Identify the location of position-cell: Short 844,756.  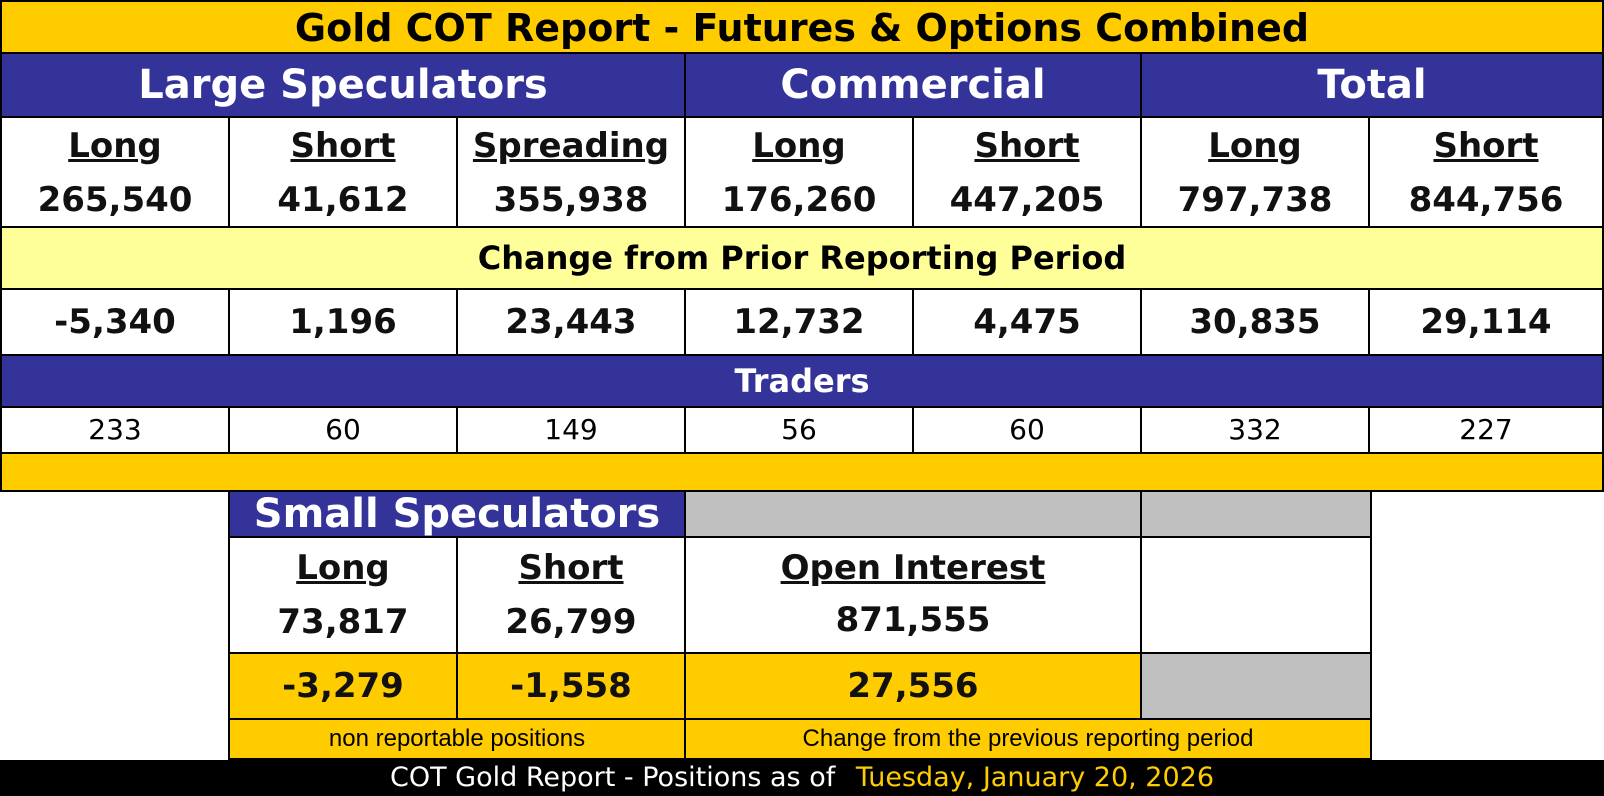
(1486, 172).